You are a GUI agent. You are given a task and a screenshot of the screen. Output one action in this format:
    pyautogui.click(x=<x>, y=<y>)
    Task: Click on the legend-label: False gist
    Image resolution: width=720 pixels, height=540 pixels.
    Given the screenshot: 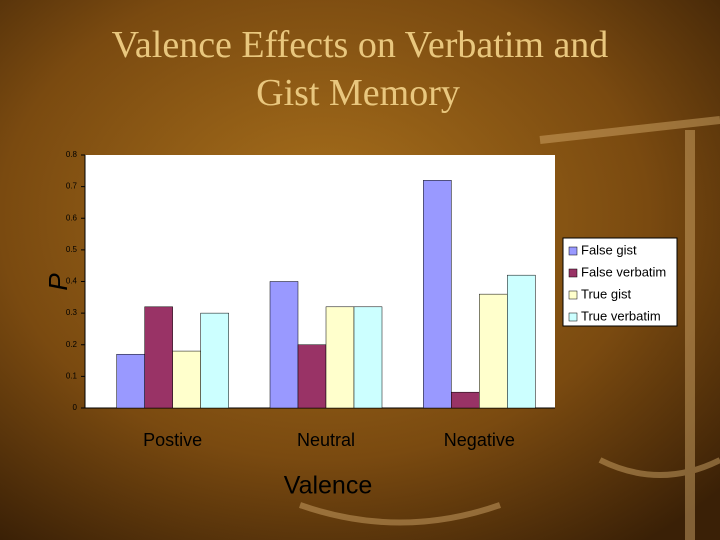 What is the action you would take?
    pyautogui.click(x=609, y=249)
    